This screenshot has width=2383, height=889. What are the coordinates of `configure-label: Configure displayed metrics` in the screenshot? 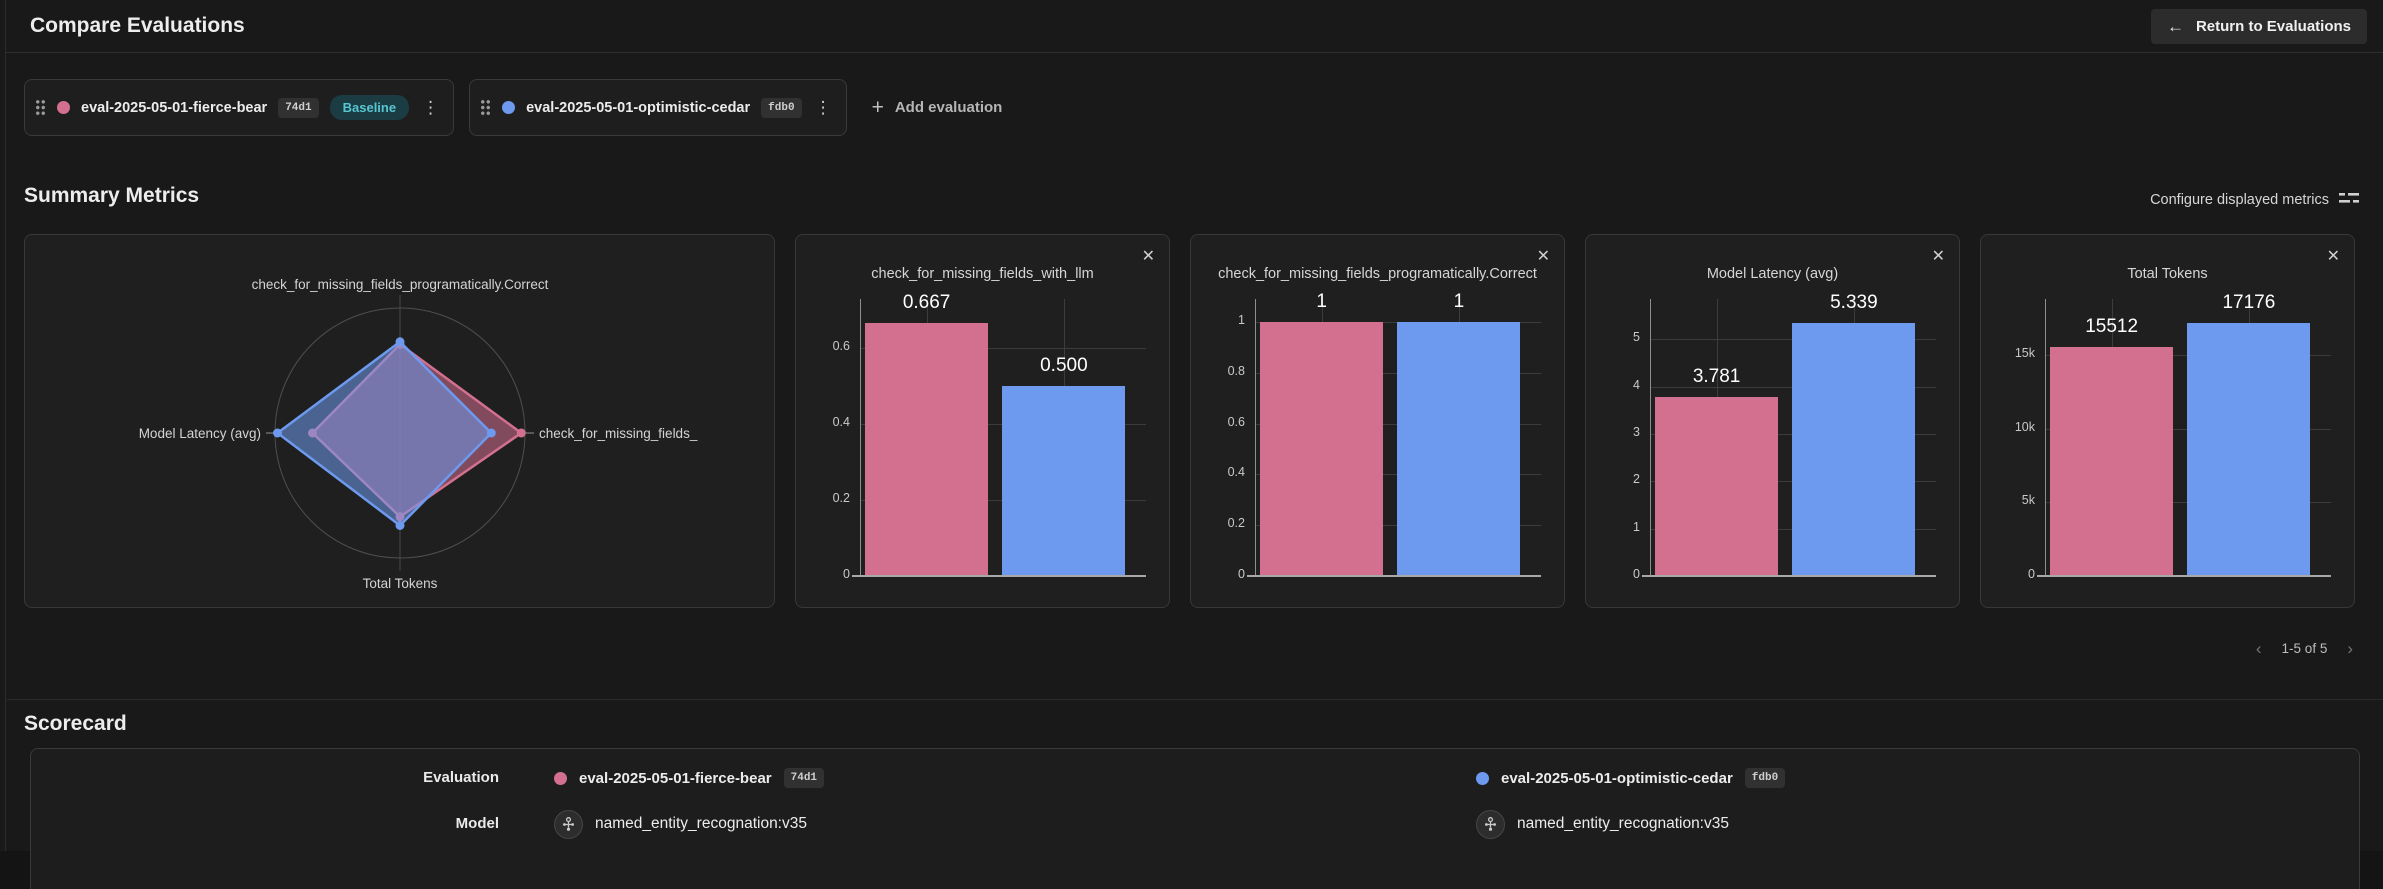 It's located at (2239, 200).